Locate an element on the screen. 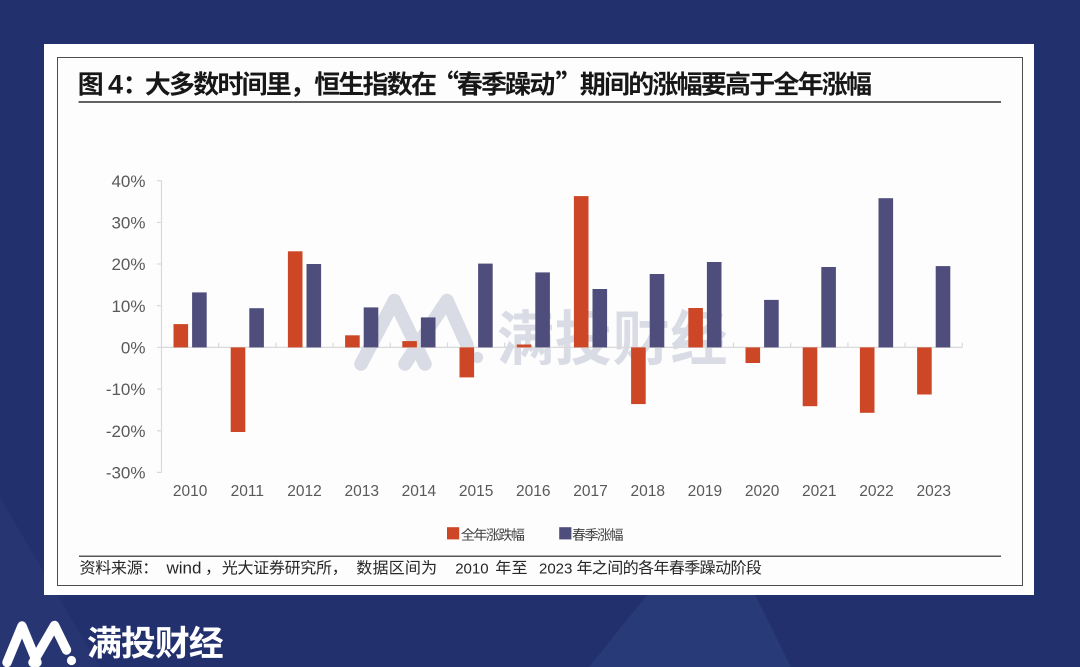  svg-text: 20% is located at coordinates (128, 264).